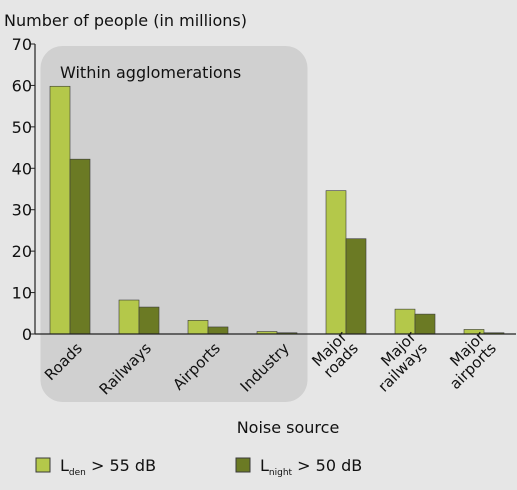  I want to click on x-tick-label-text: Majorrailways, so click(397, 361).